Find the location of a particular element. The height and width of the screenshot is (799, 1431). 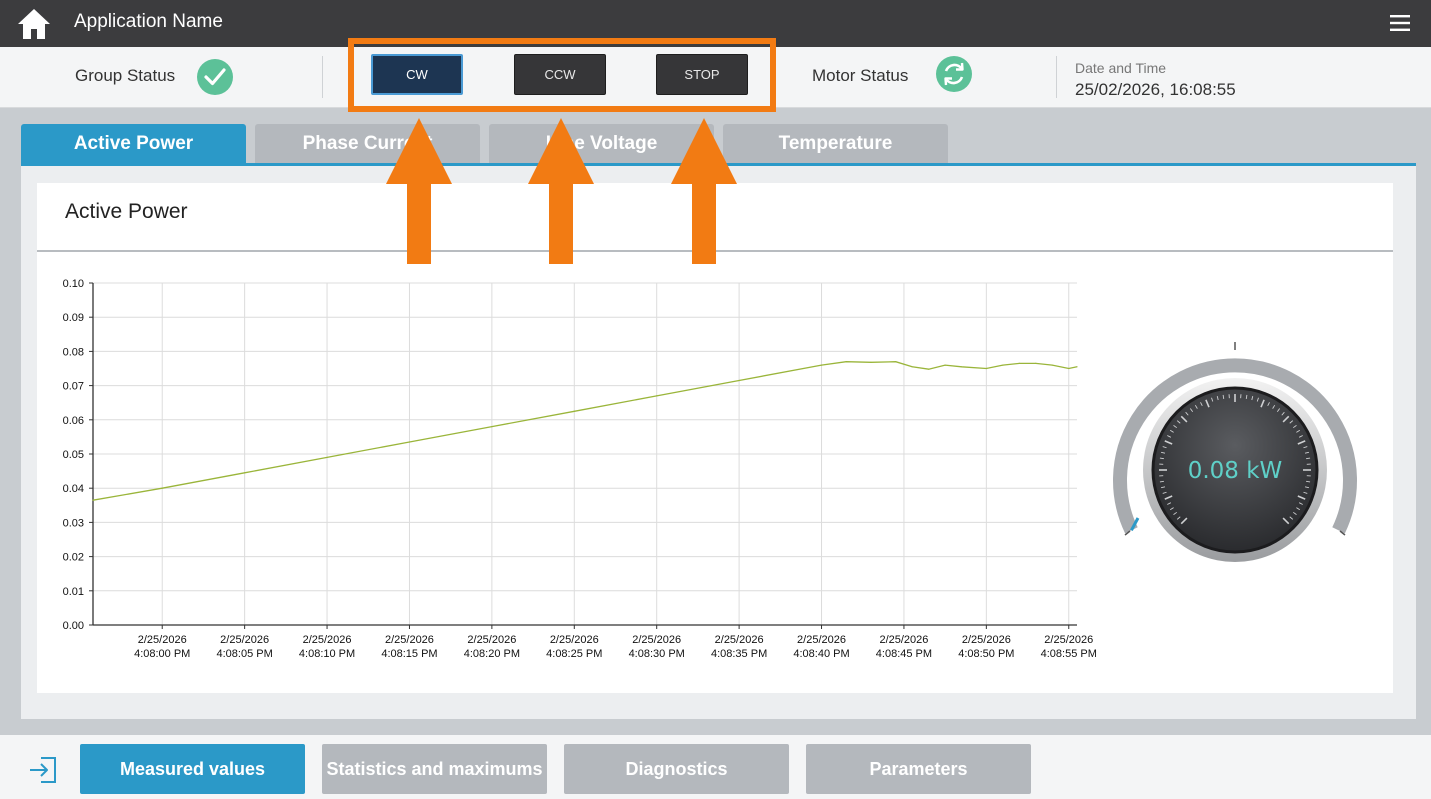

x-tick-label: 2/25/2026 4:08:00 PM is located at coordinates (162, 647).